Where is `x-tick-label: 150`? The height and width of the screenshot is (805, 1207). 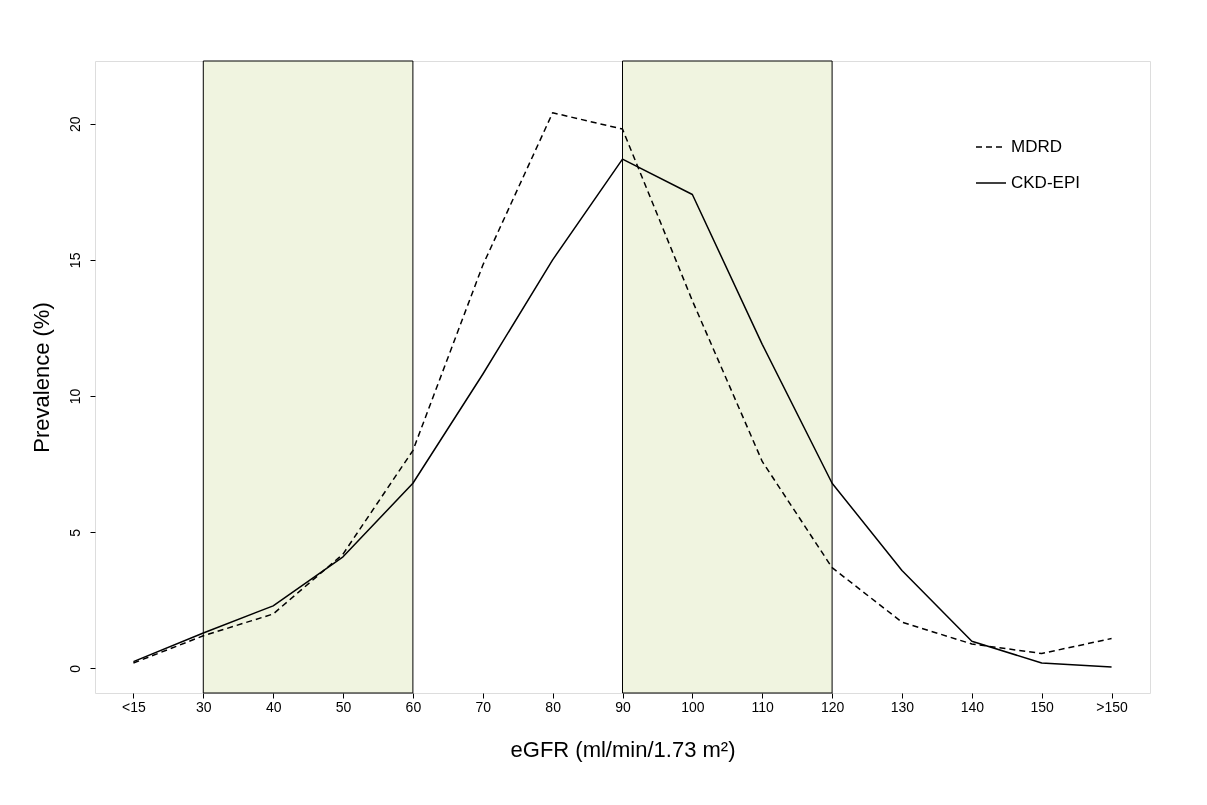 x-tick-label: 150 is located at coordinates (1042, 706).